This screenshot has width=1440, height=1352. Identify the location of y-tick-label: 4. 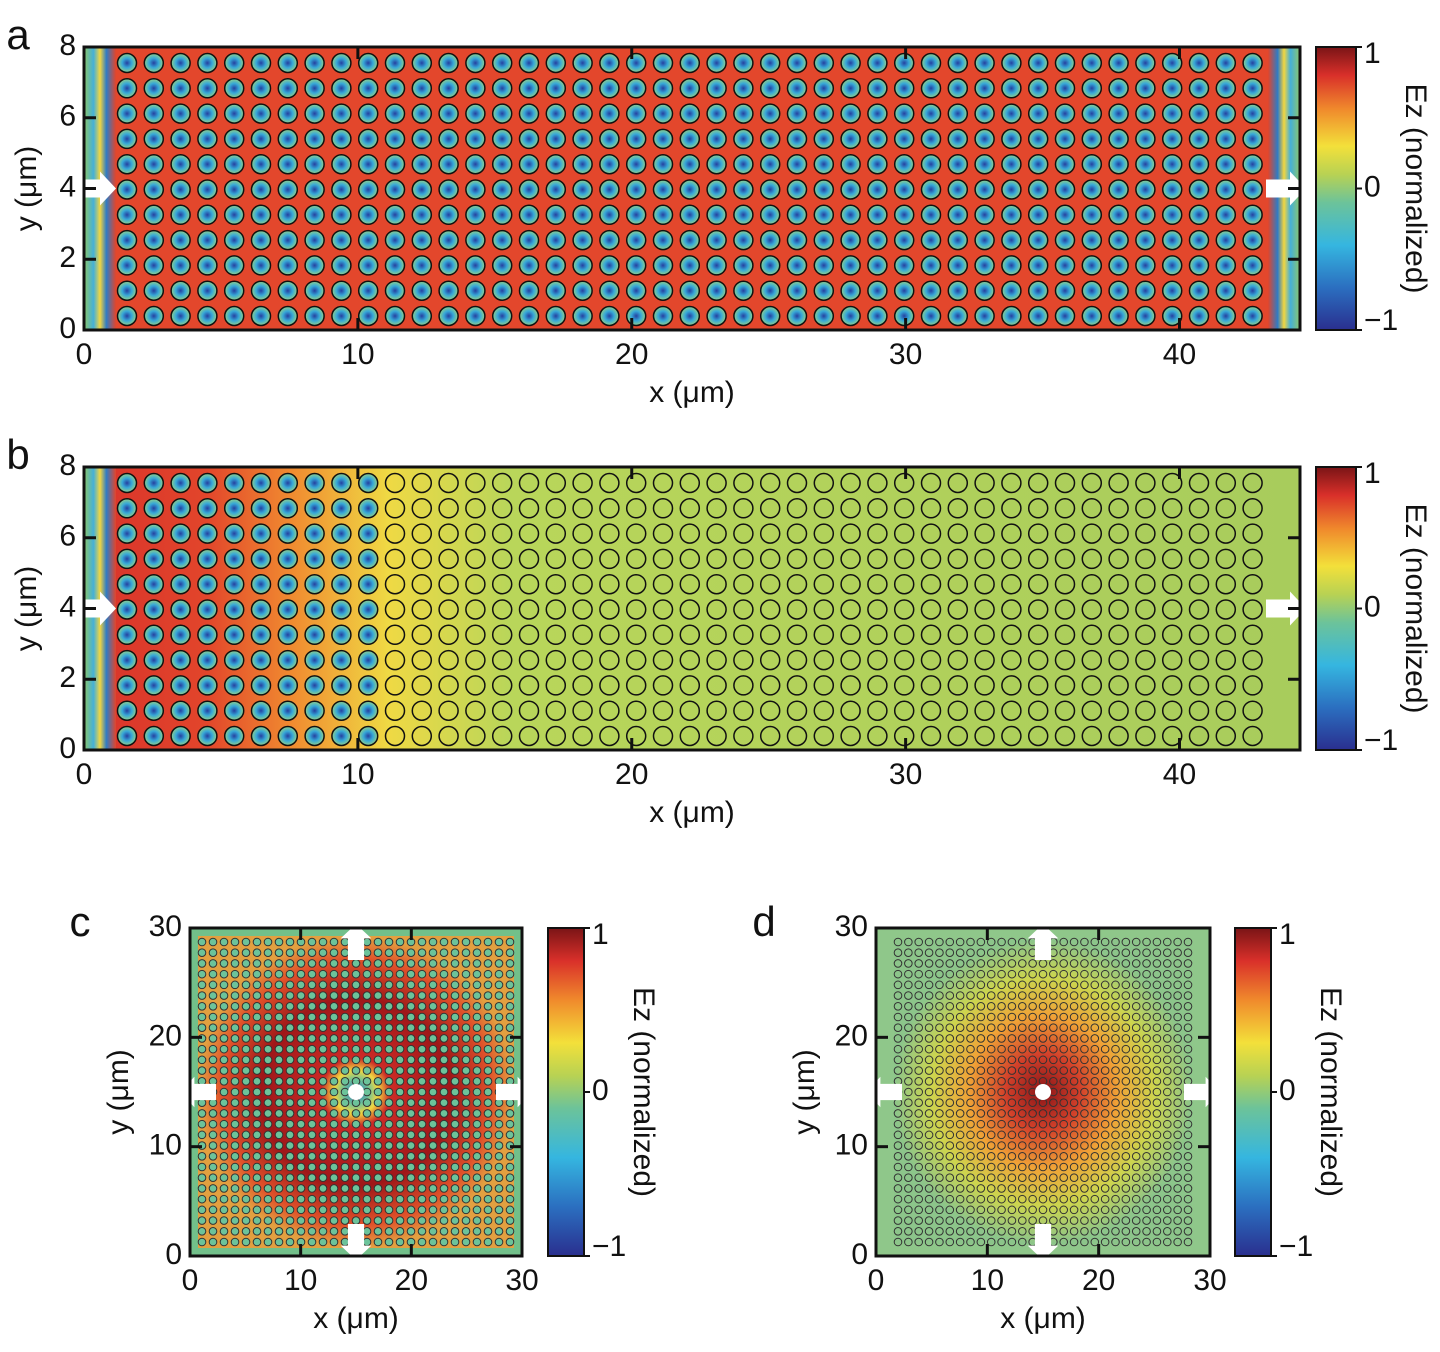
(67, 186).